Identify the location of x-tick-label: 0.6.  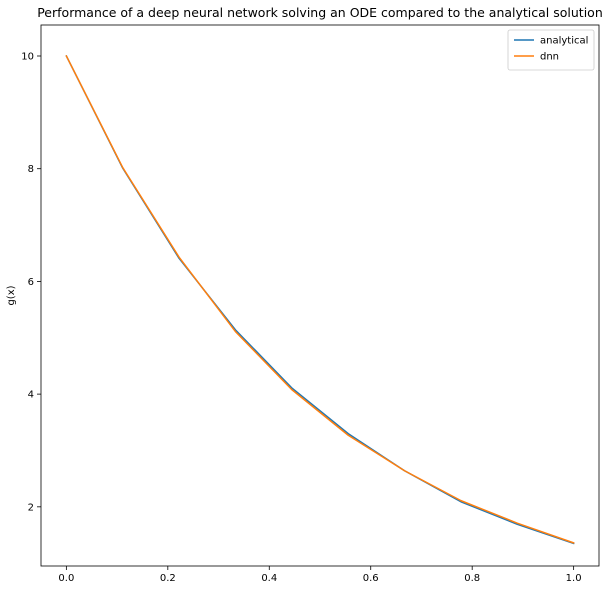
(371, 578).